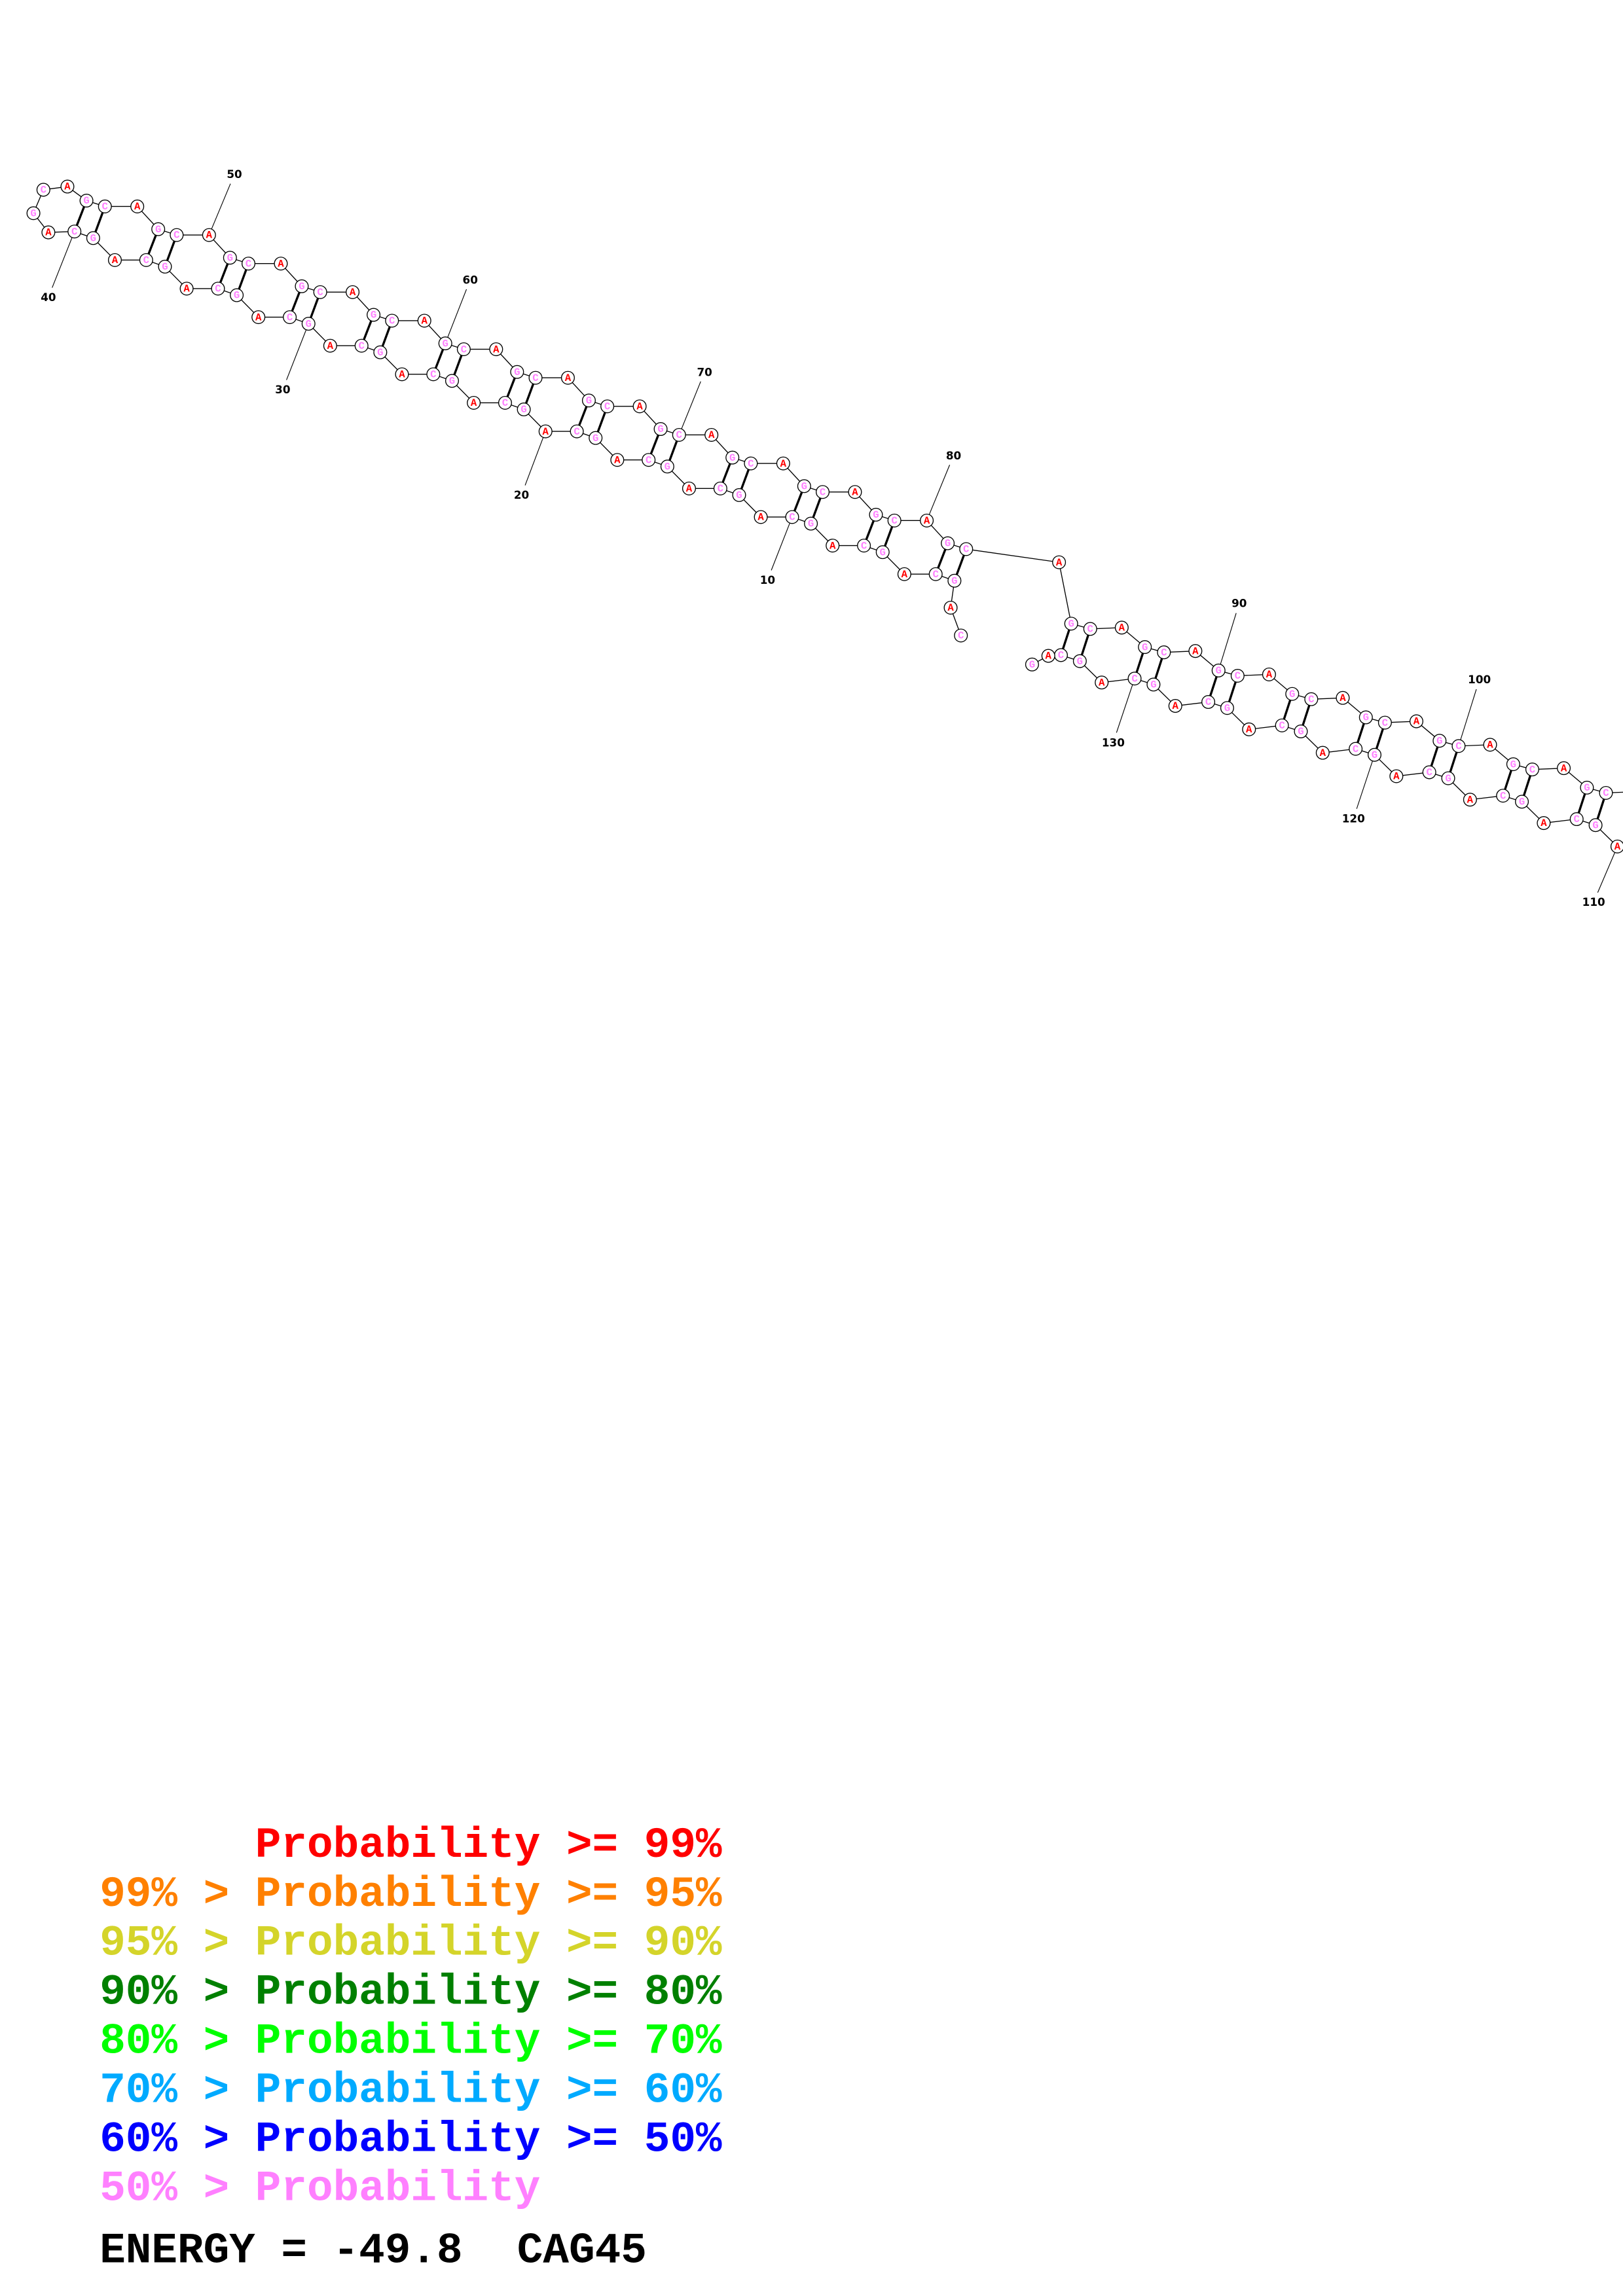 This screenshot has height=2296, width=1623. What do you see at coordinates (48, 297) in the screenshot?
I see `position-label: 40` at bounding box center [48, 297].